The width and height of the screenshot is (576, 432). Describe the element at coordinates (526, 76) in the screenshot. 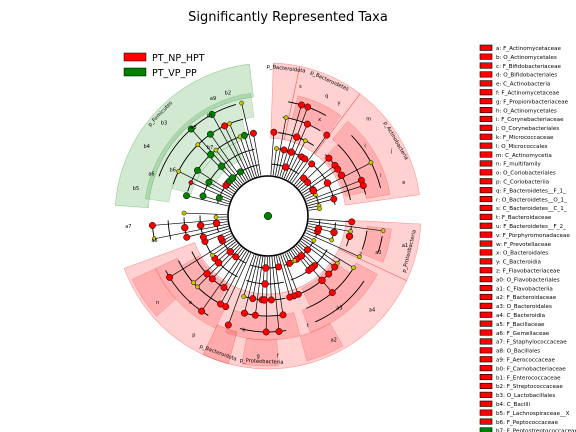

I see `key-entry: d: O_Bifidobacteriales` at that location.